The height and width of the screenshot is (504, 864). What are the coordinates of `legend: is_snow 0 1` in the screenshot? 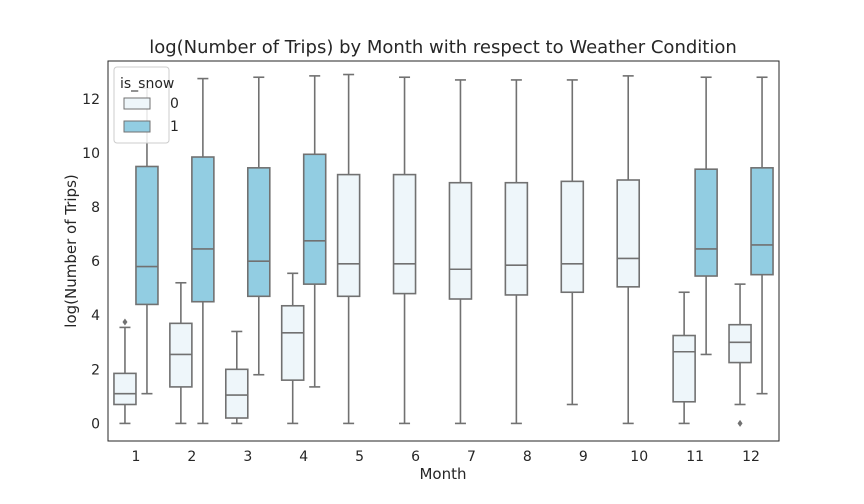 It's located at (146, 105).